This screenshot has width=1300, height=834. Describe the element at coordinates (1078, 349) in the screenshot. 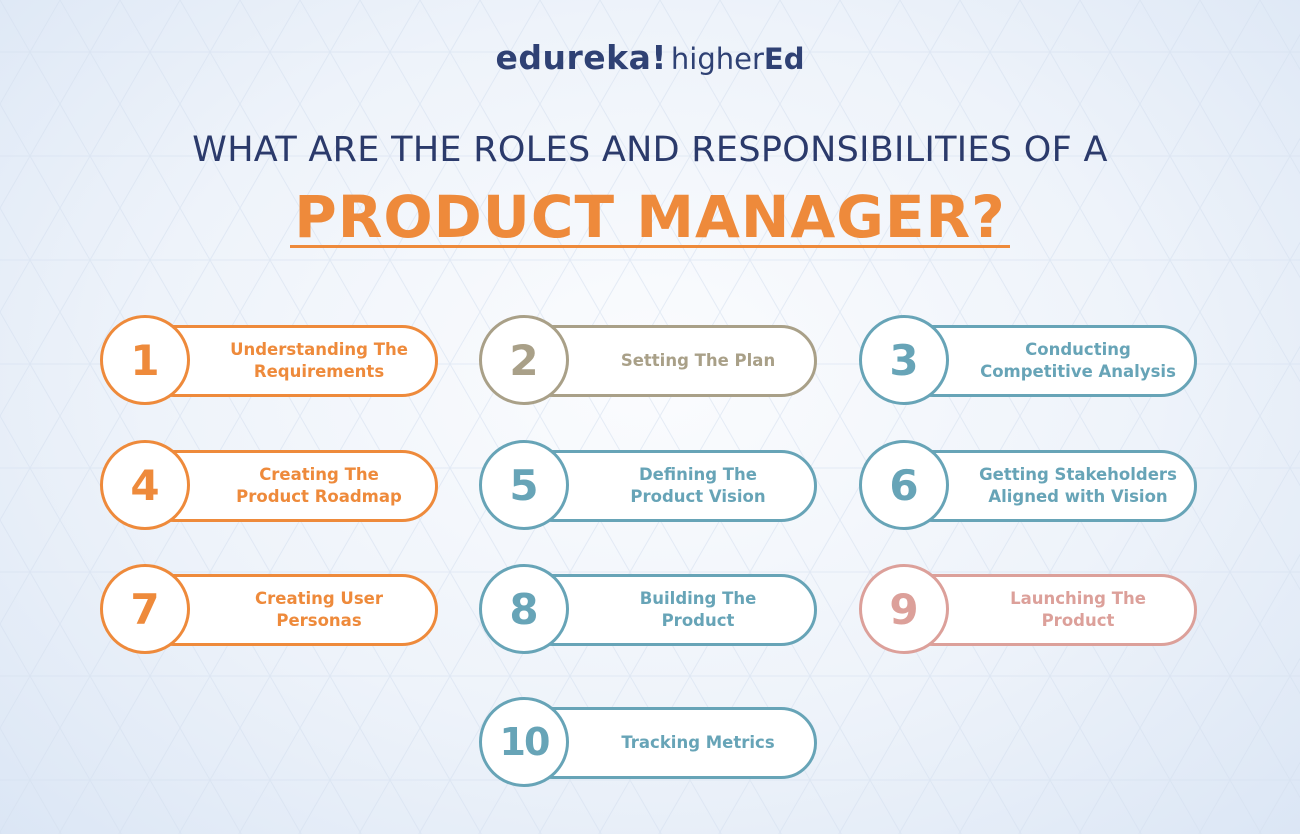

I see `role-label-line-1: Conducting` at that location.